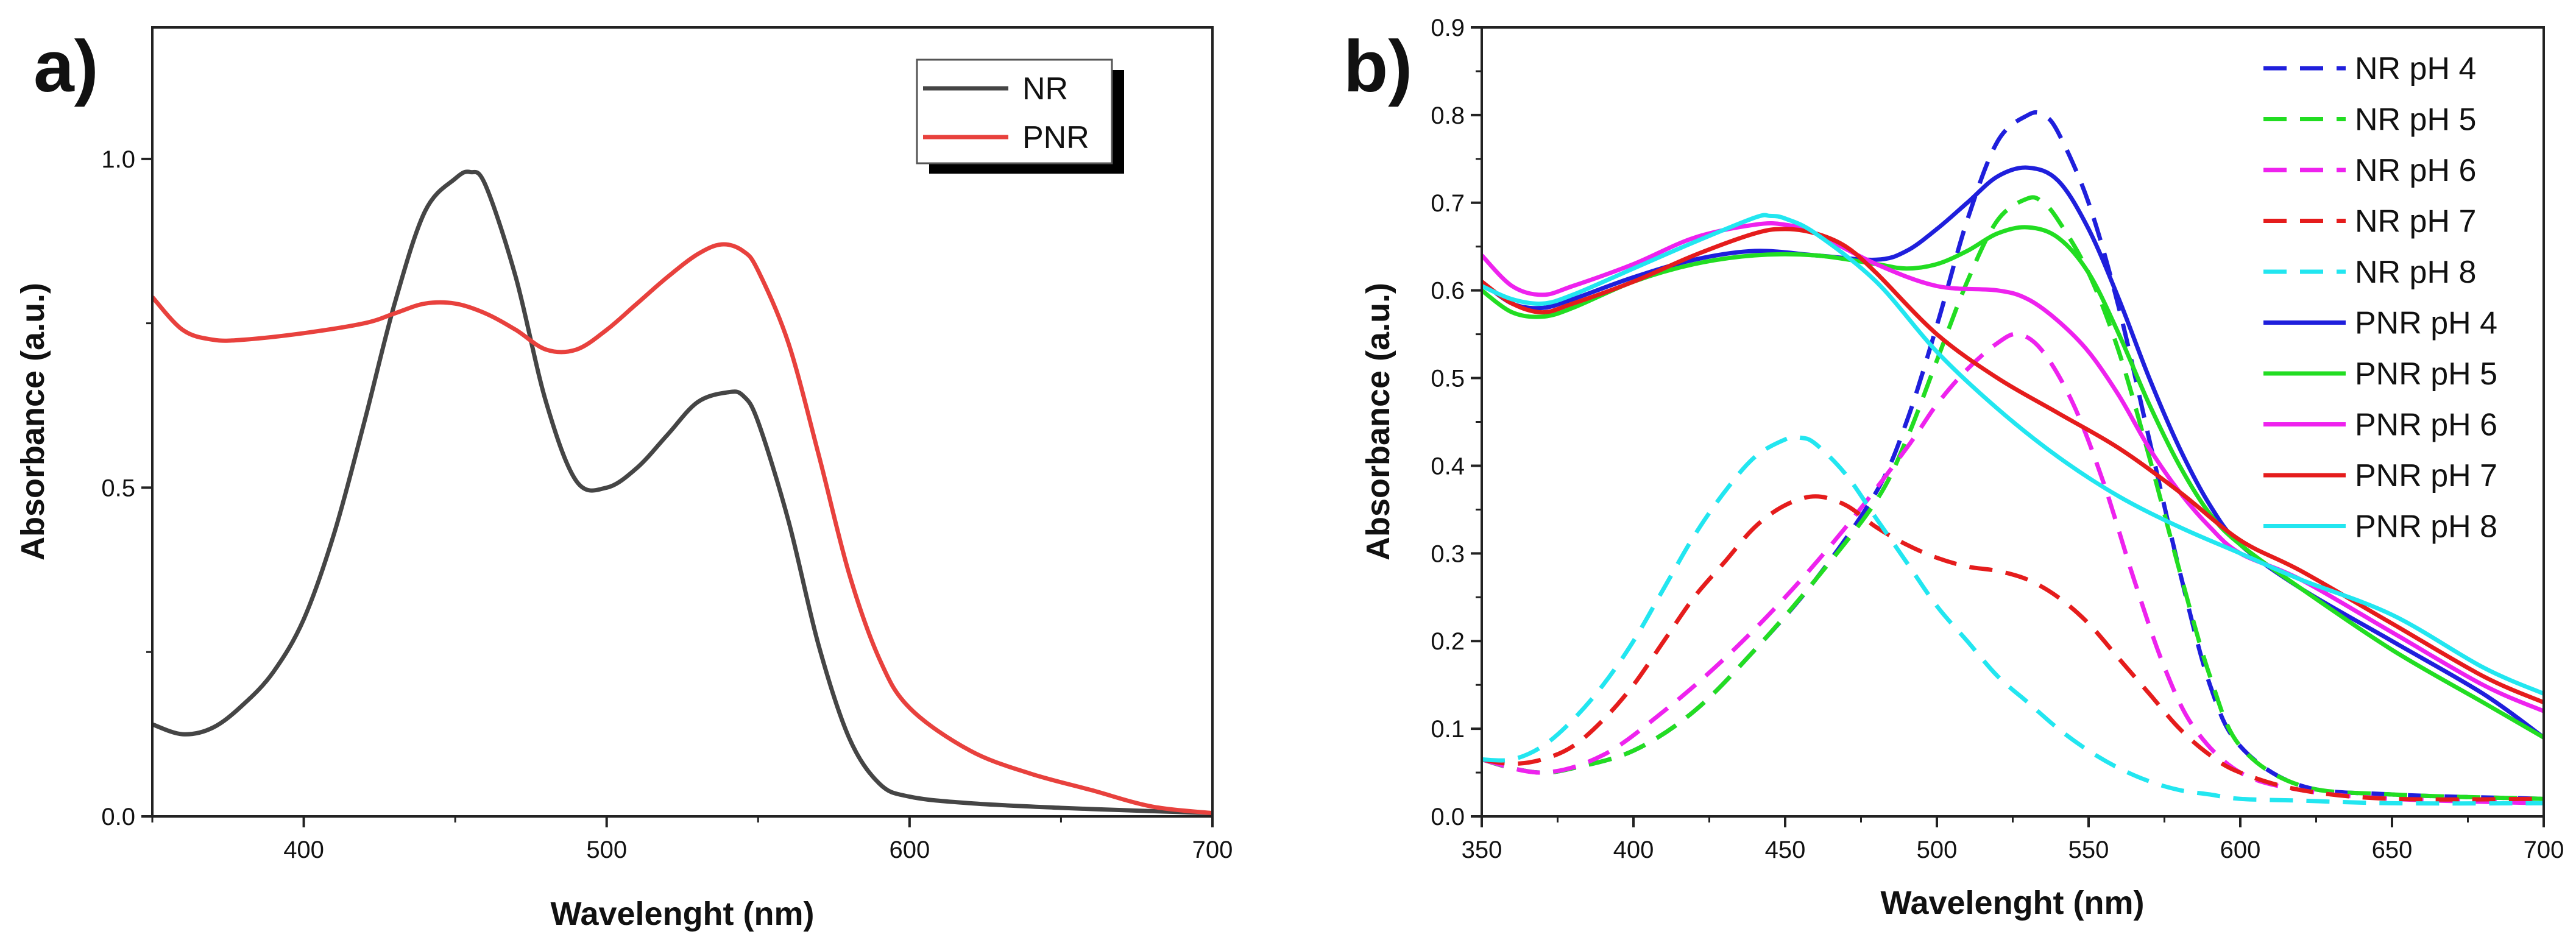  I want to click on legend-label: PNR pH 4, so click(2426, 323).